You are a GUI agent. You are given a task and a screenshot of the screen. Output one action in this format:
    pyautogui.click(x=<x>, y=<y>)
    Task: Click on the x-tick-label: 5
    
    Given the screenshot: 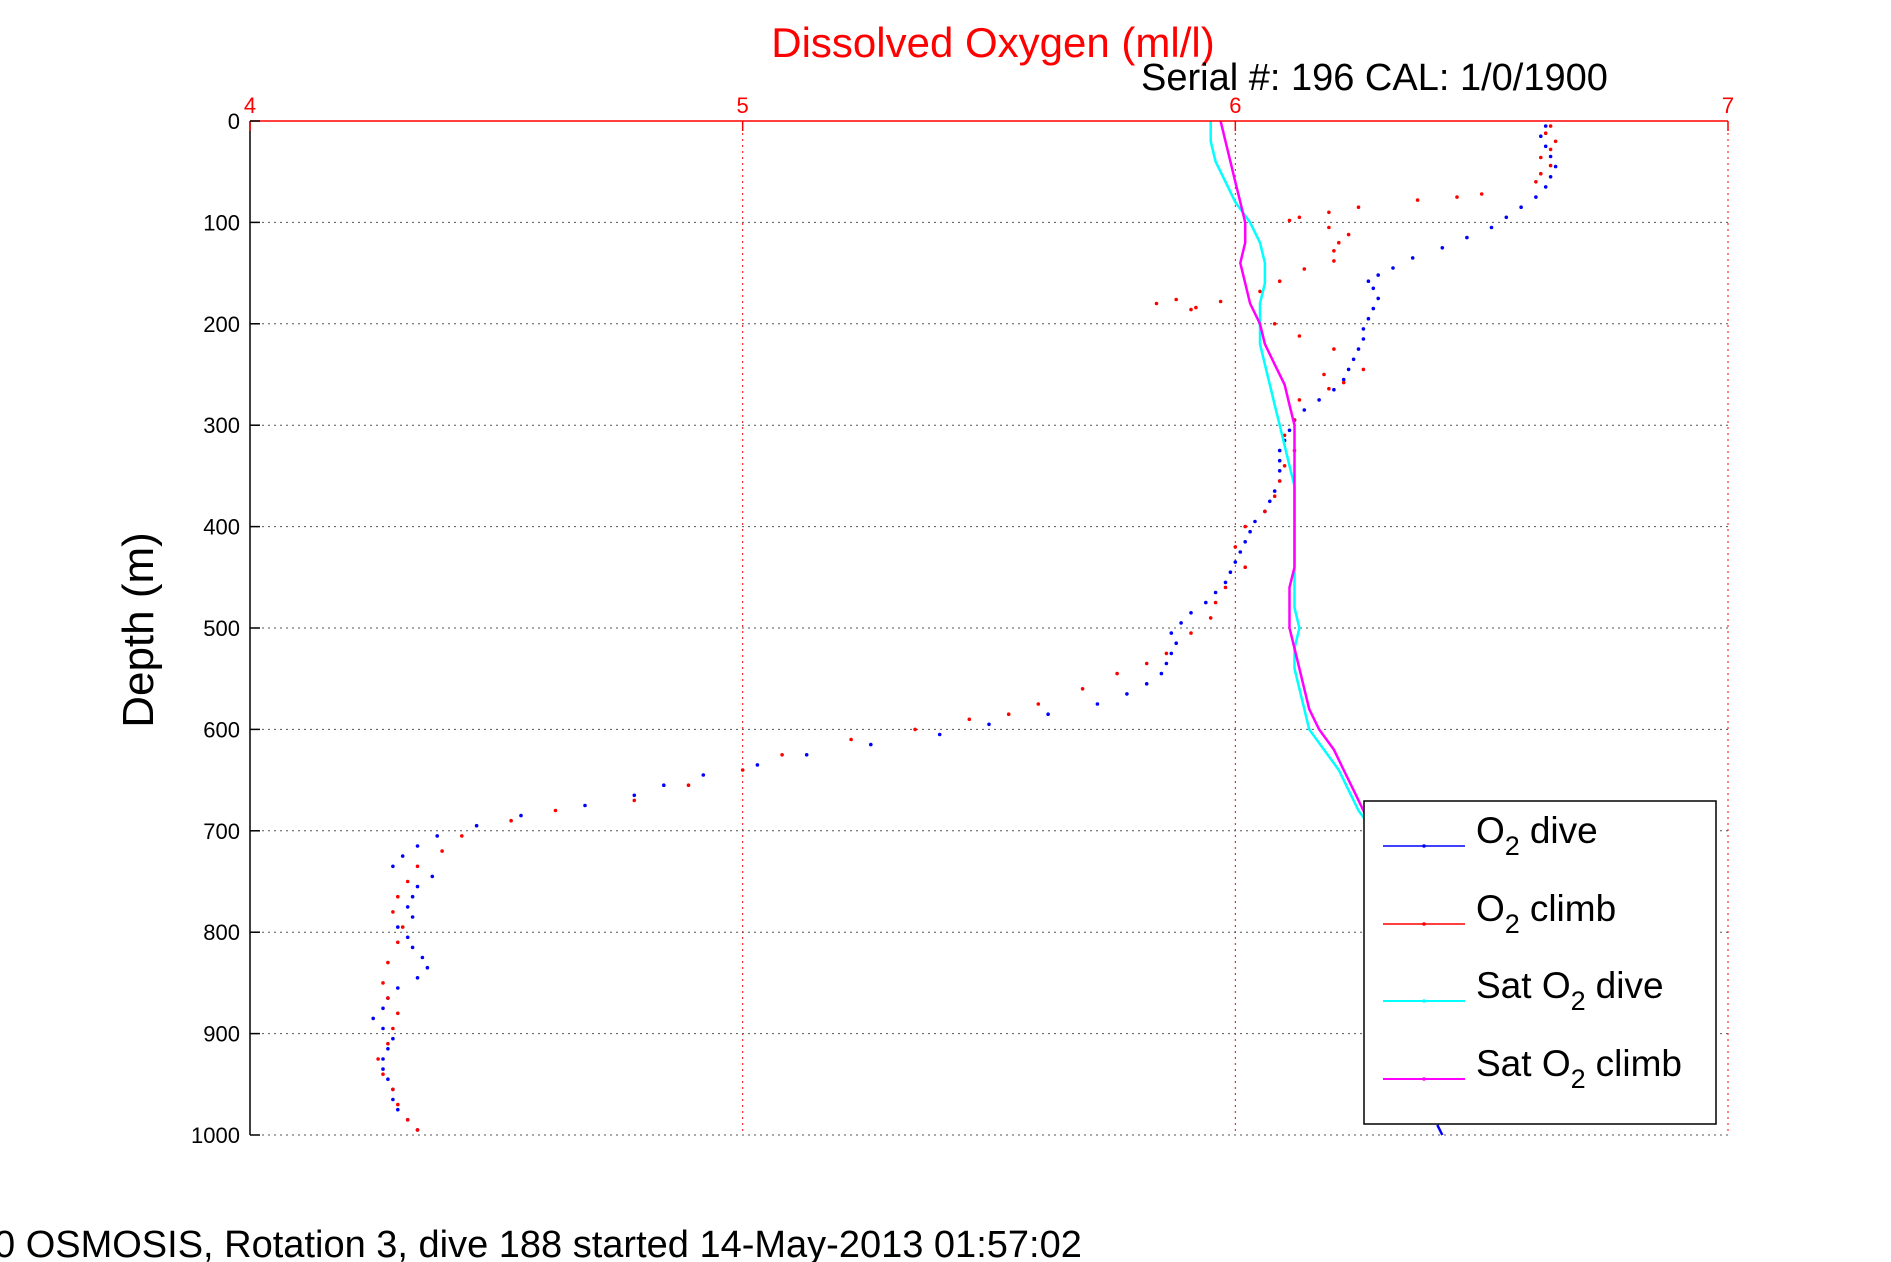 What is the action you would take?
    pyautogui.click(x=743, y=105)
    